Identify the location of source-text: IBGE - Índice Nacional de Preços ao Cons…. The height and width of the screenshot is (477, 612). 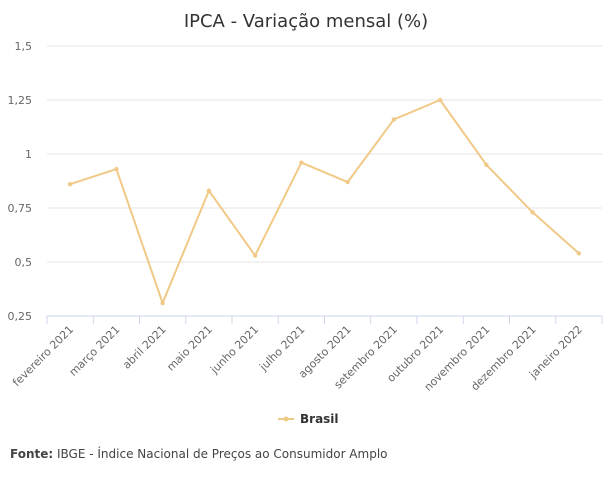
(220, 454).